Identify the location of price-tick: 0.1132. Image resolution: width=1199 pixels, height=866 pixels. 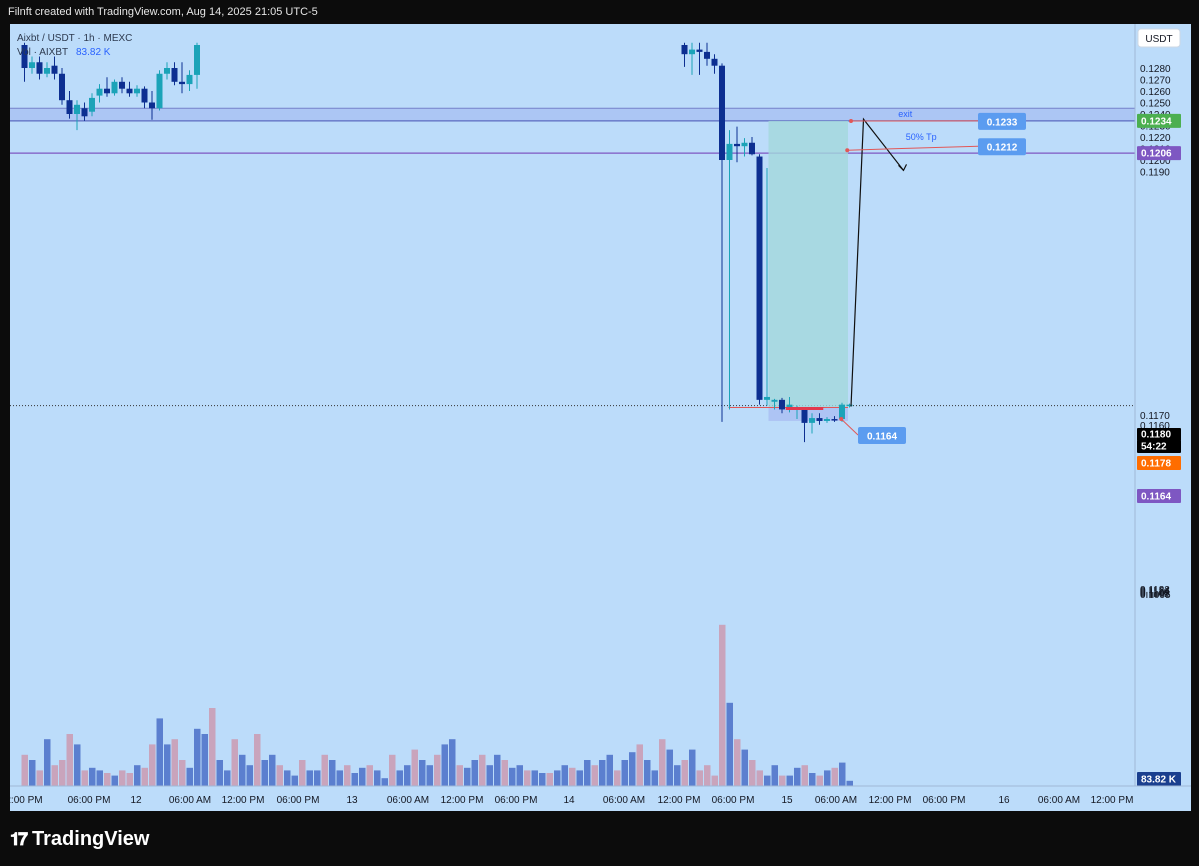
(1155, 590).